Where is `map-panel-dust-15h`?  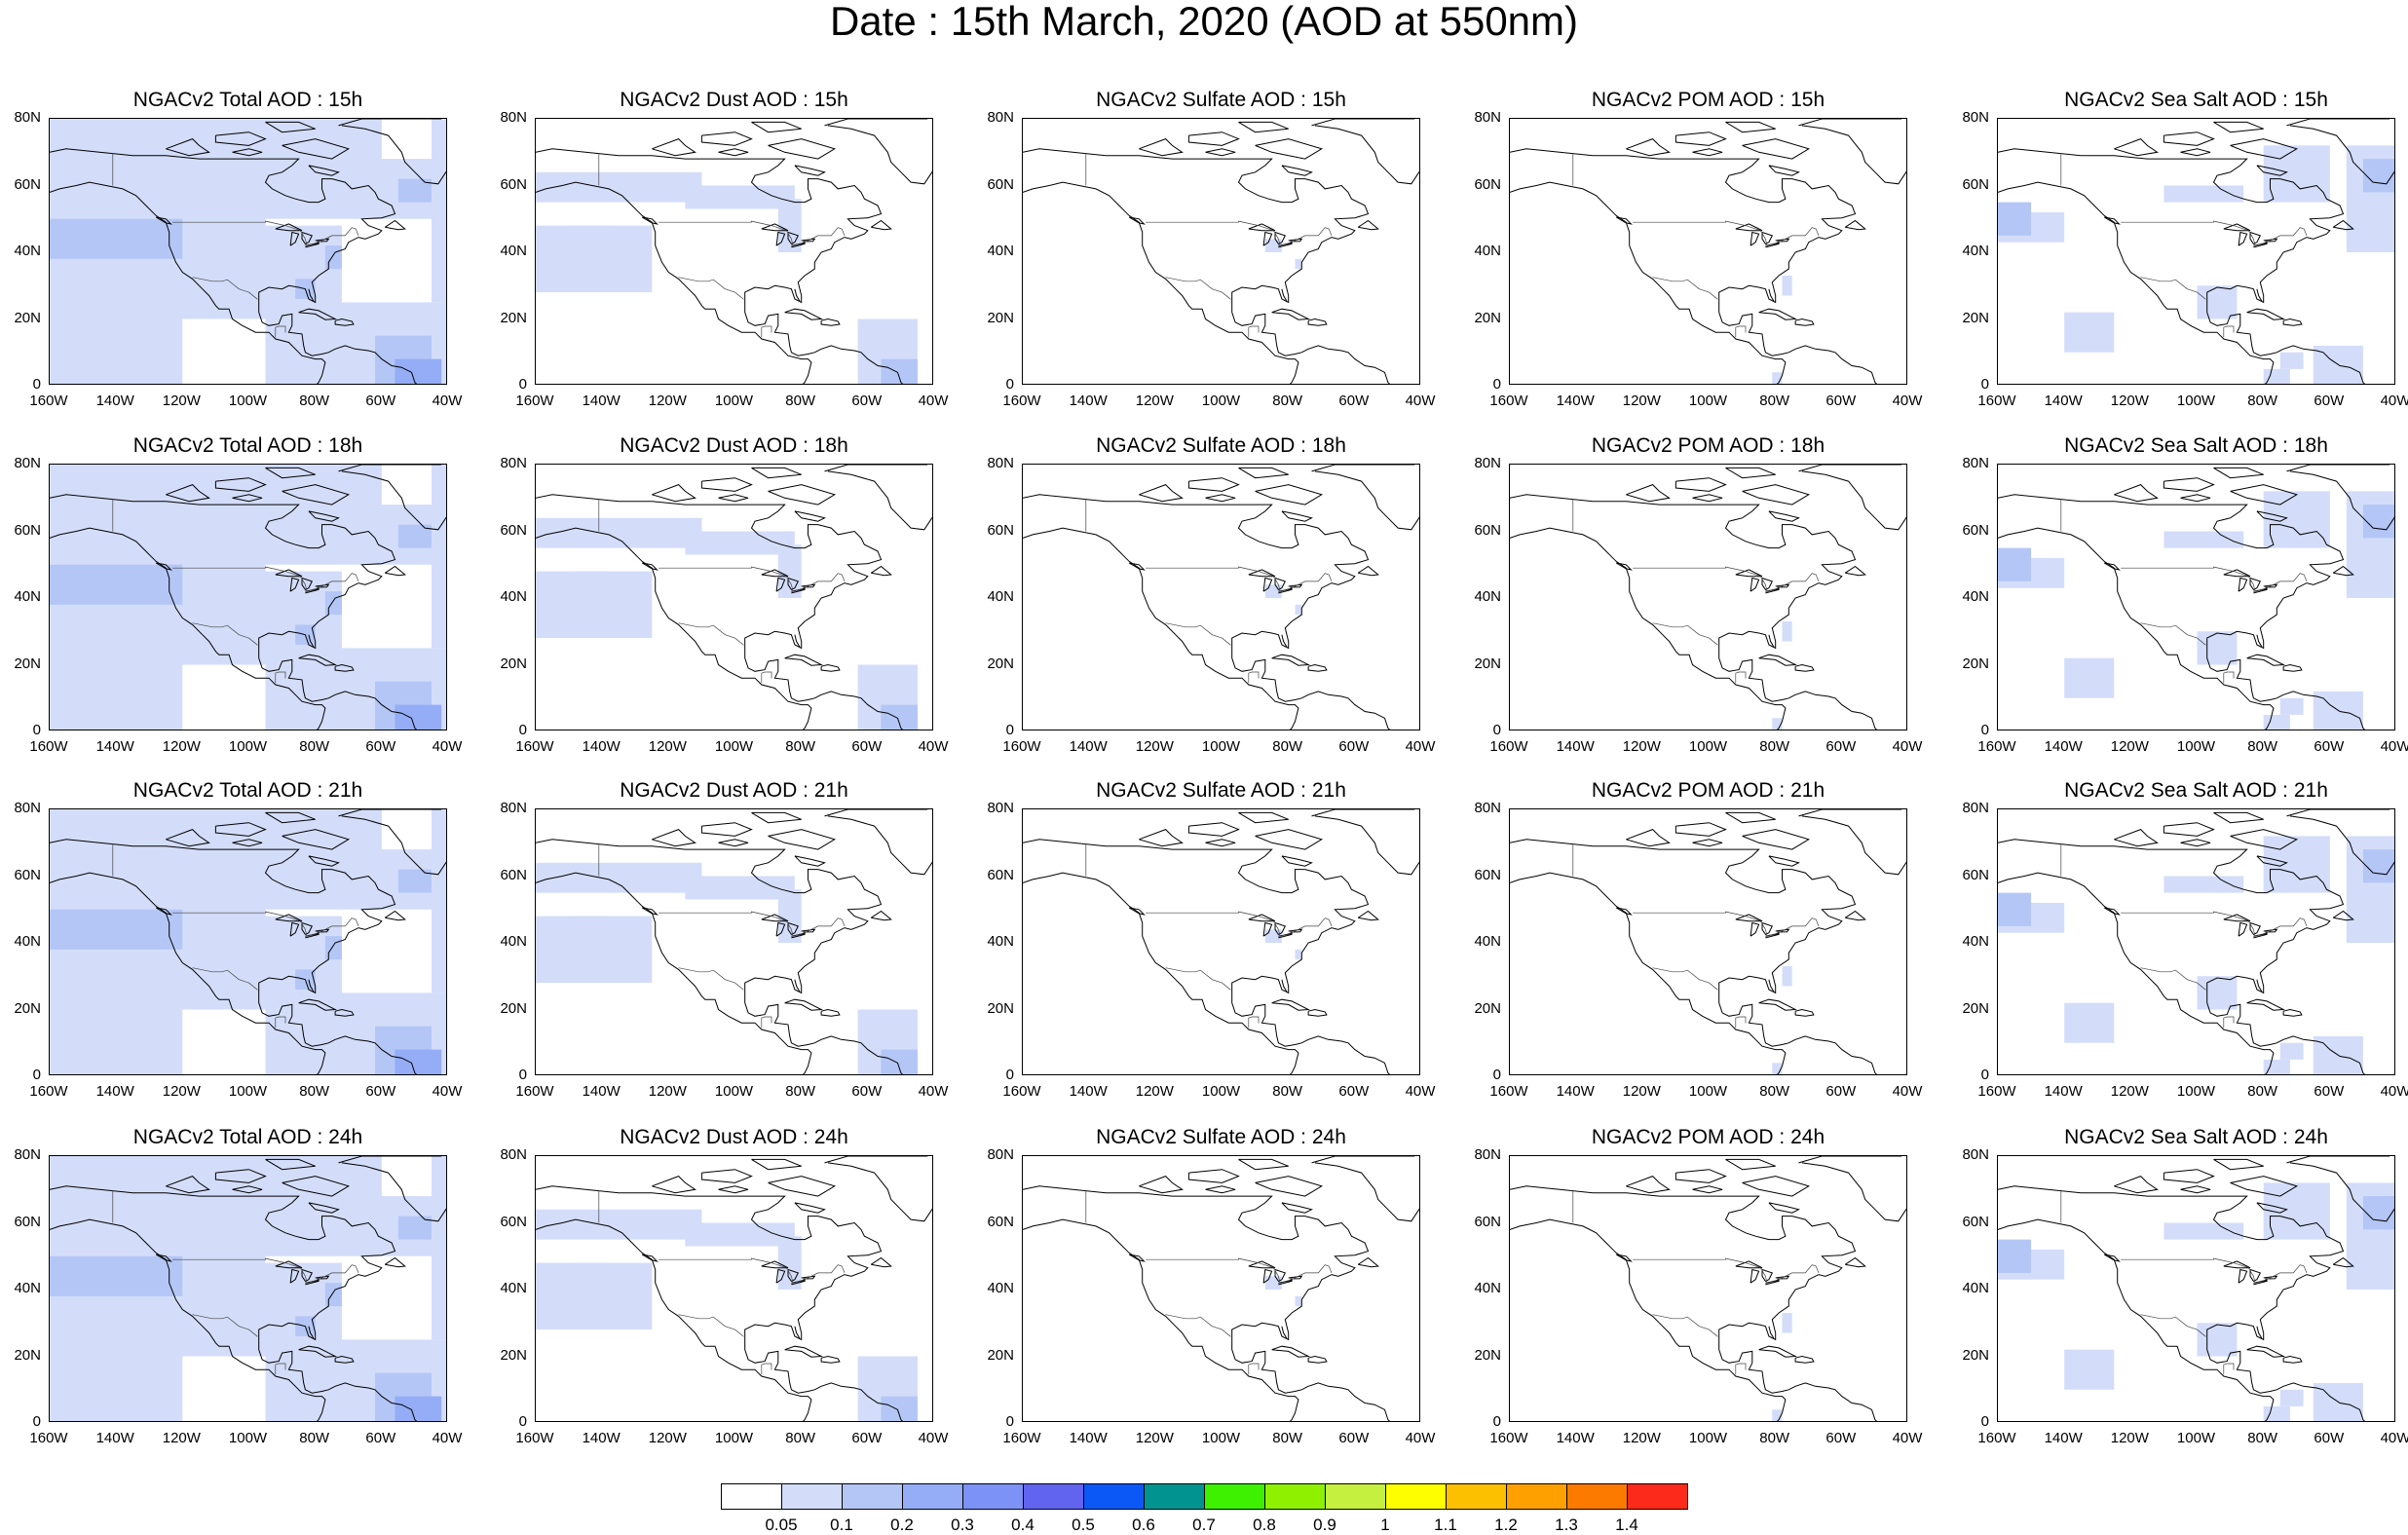
map-panel-dust-15h is located at coordinates (734, 252).